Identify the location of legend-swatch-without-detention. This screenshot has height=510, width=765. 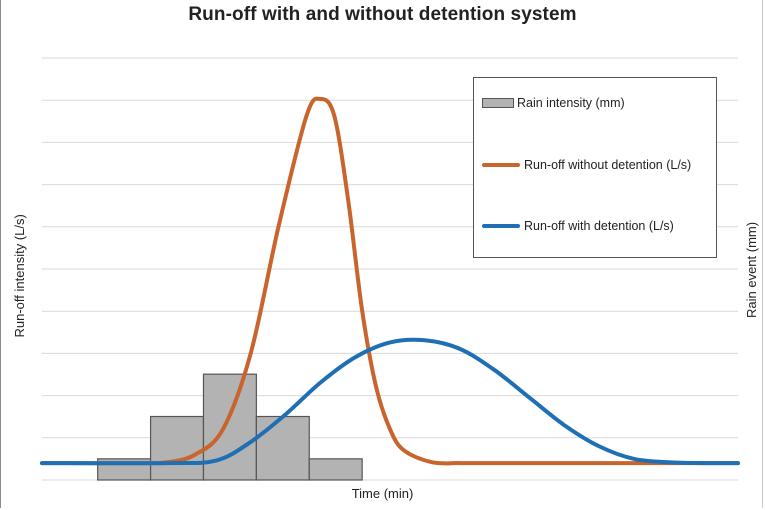
(501, 165).